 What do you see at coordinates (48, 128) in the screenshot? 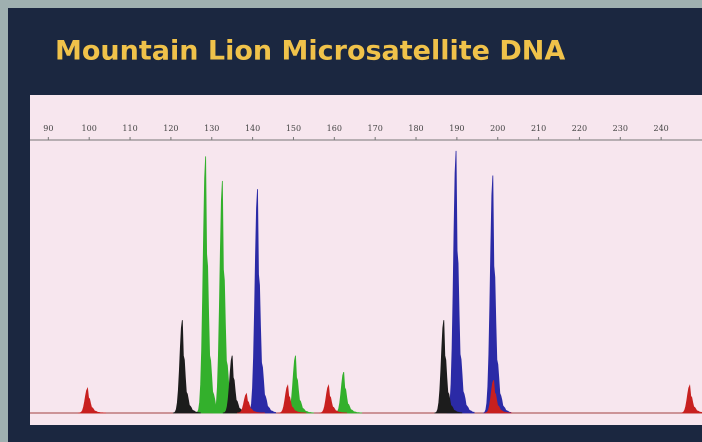
I see `x-tick-label: 90` at bounding box center [48, 128].